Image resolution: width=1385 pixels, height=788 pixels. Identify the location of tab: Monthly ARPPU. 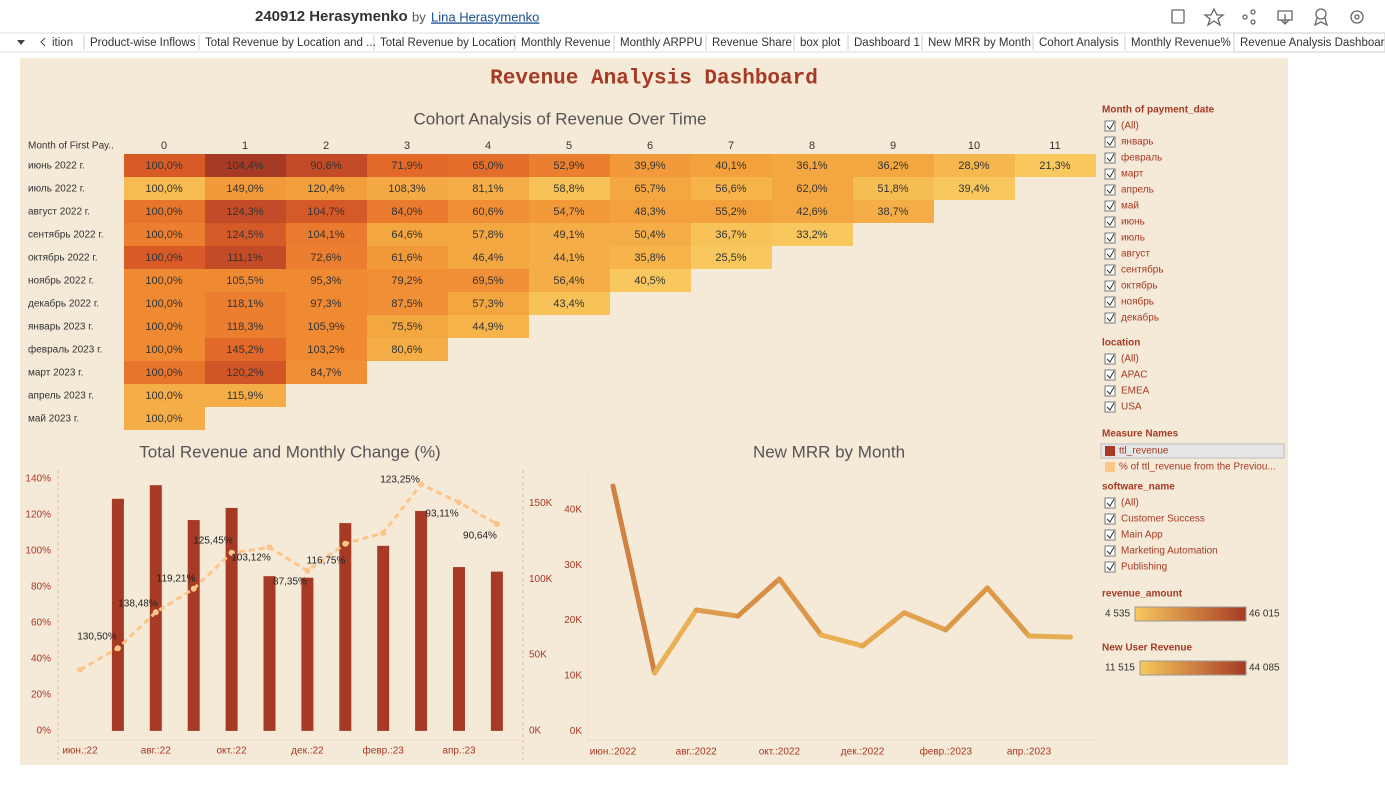
(661, 43).